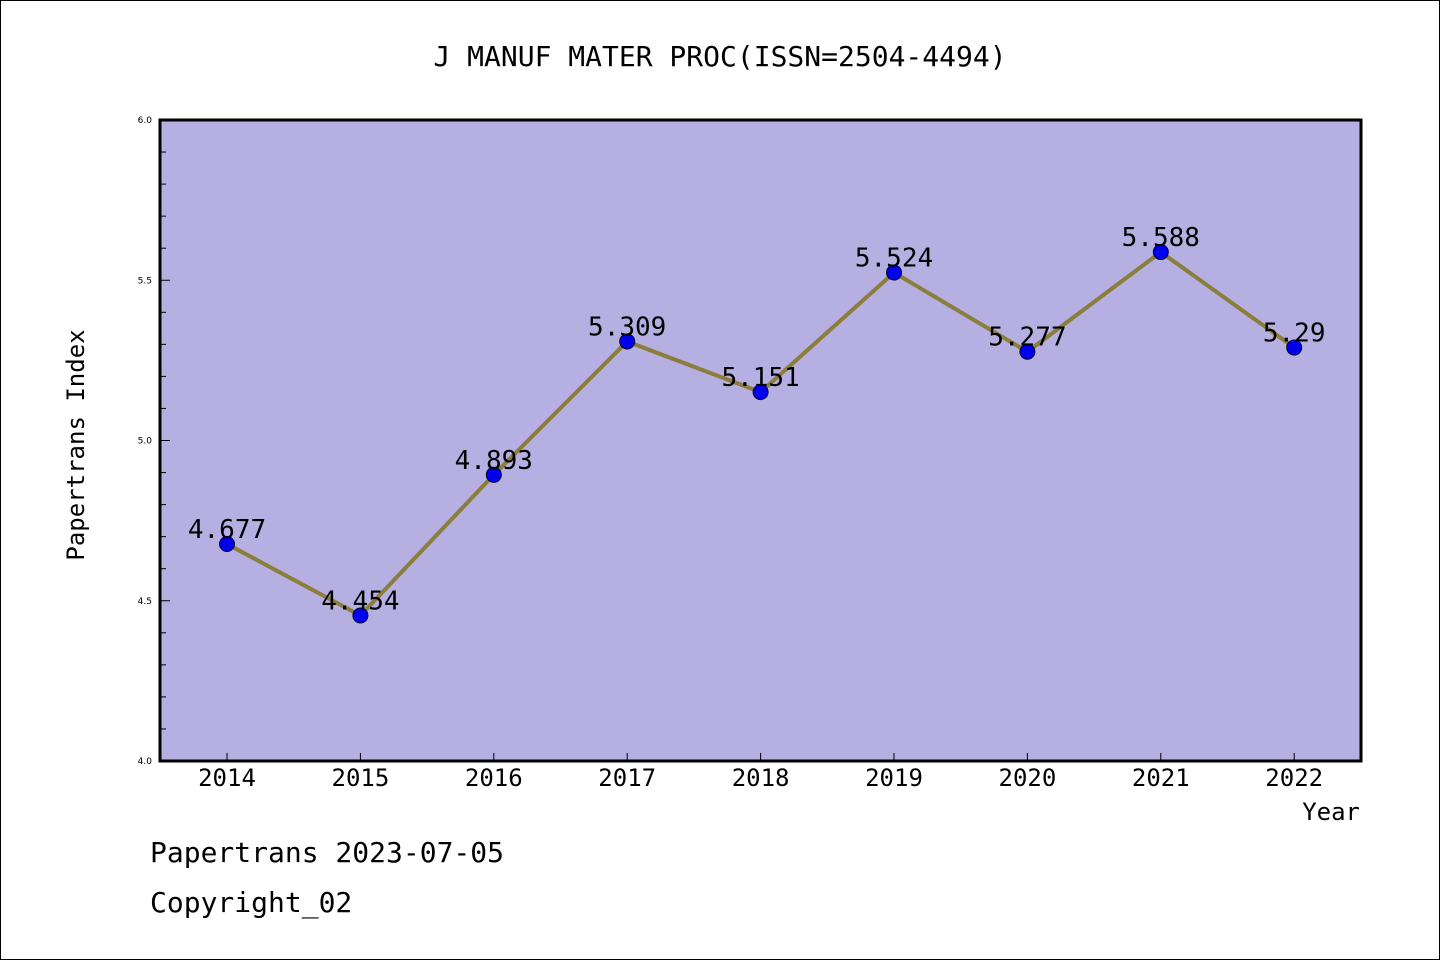  I want to click on y-tick-label: 6.0, so click(145, 121).